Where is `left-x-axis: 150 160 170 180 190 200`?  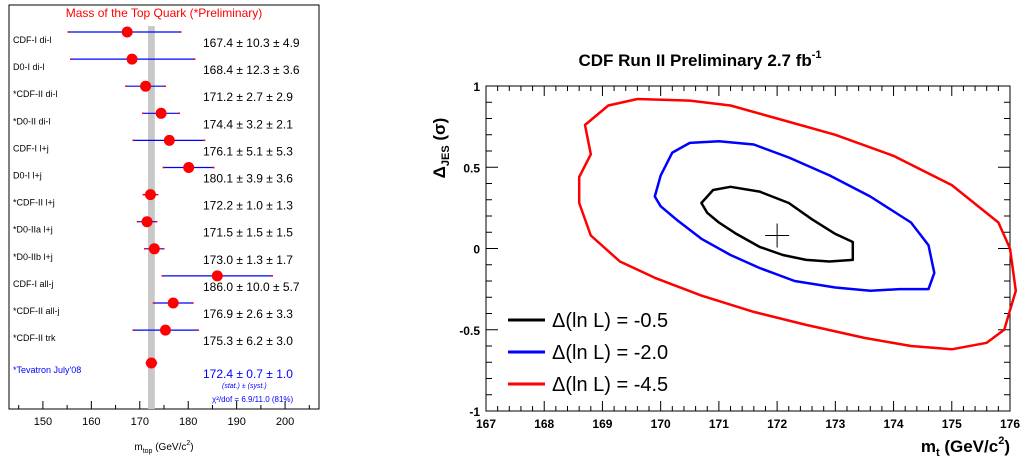
left-x-axis: 150 160 170 180 190 200 is located at coordinates (164, 414).